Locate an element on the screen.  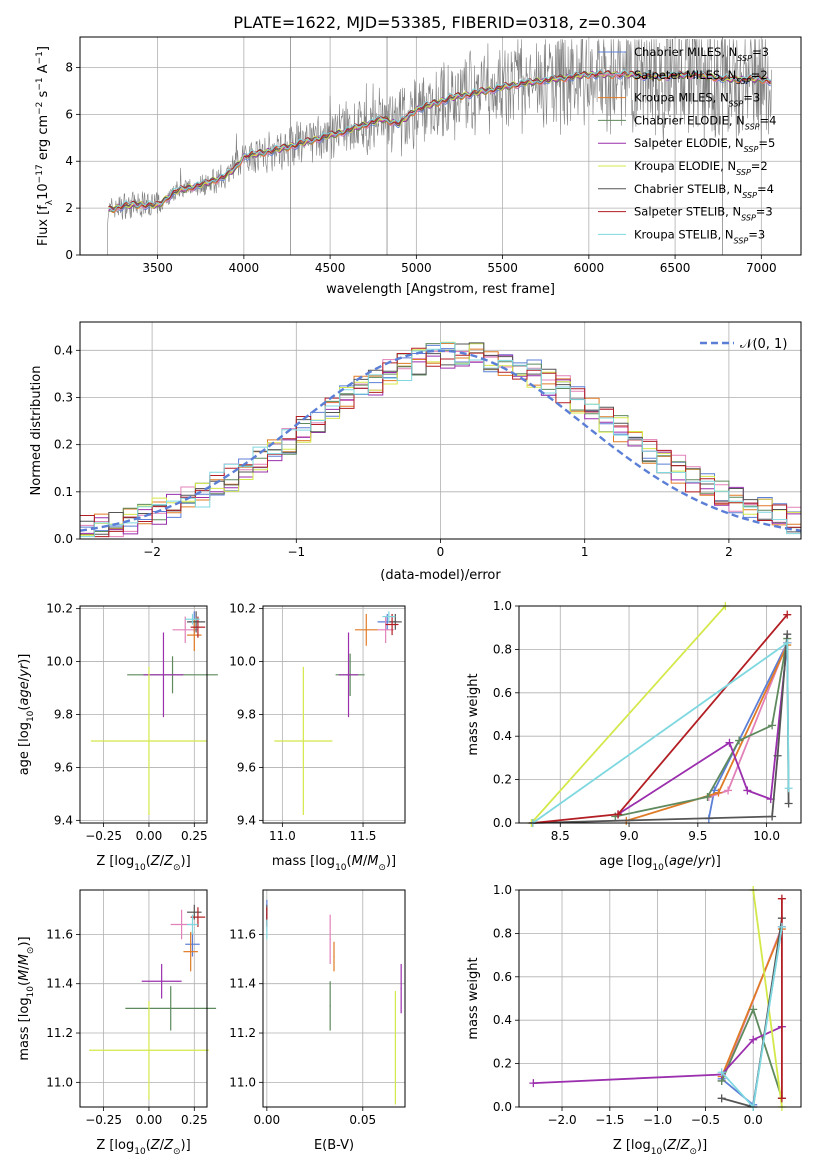
y-tick-label: 0.6 is located at coordinates (502, 977).